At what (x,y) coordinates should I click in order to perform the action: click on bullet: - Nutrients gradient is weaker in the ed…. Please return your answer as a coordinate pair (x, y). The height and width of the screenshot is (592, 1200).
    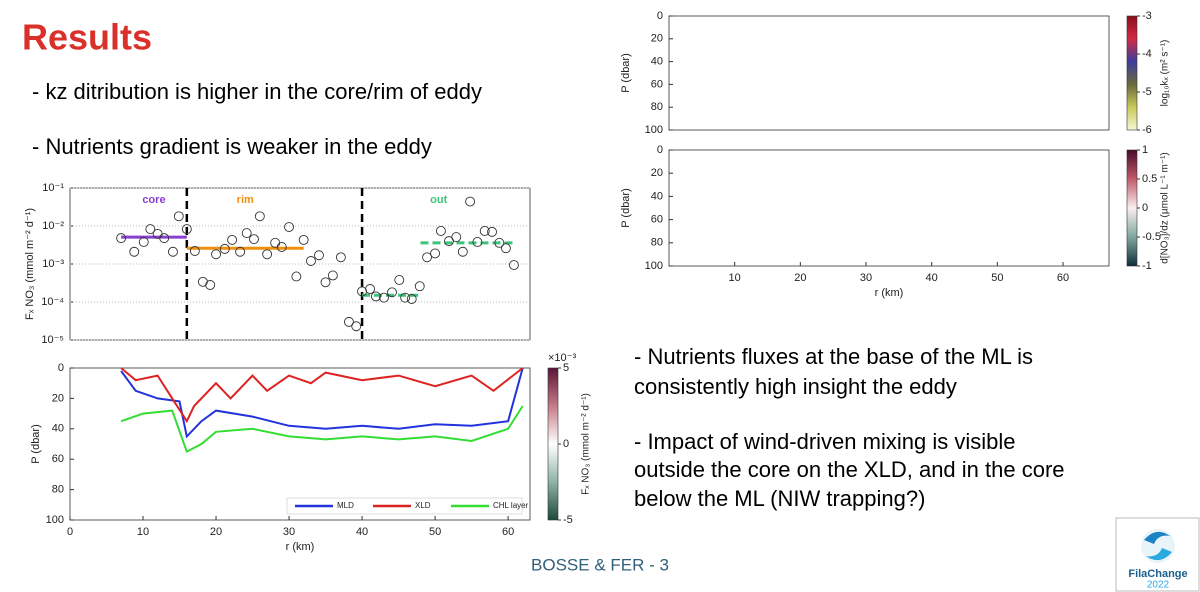
    Looking at the image, I should click on (232, 146).